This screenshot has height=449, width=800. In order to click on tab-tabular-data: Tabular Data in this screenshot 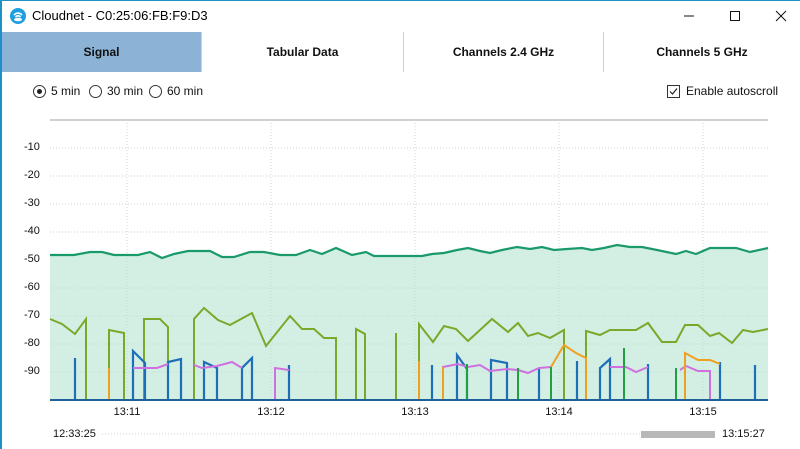, I will do `click(303, 52)`.